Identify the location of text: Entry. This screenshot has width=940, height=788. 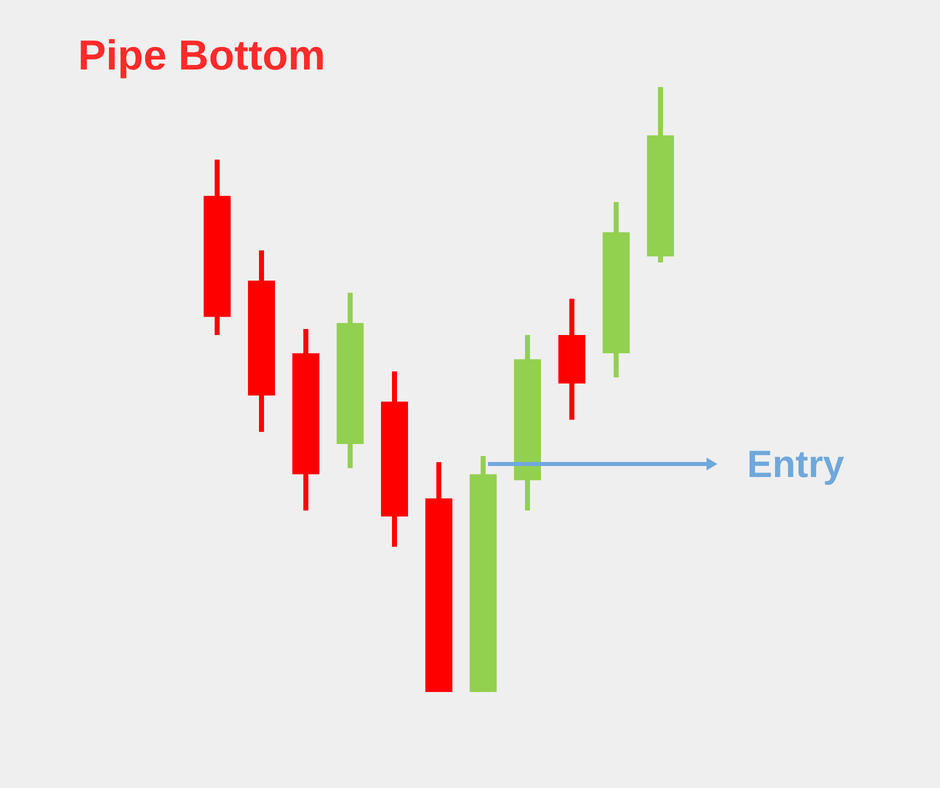
(795, 465).